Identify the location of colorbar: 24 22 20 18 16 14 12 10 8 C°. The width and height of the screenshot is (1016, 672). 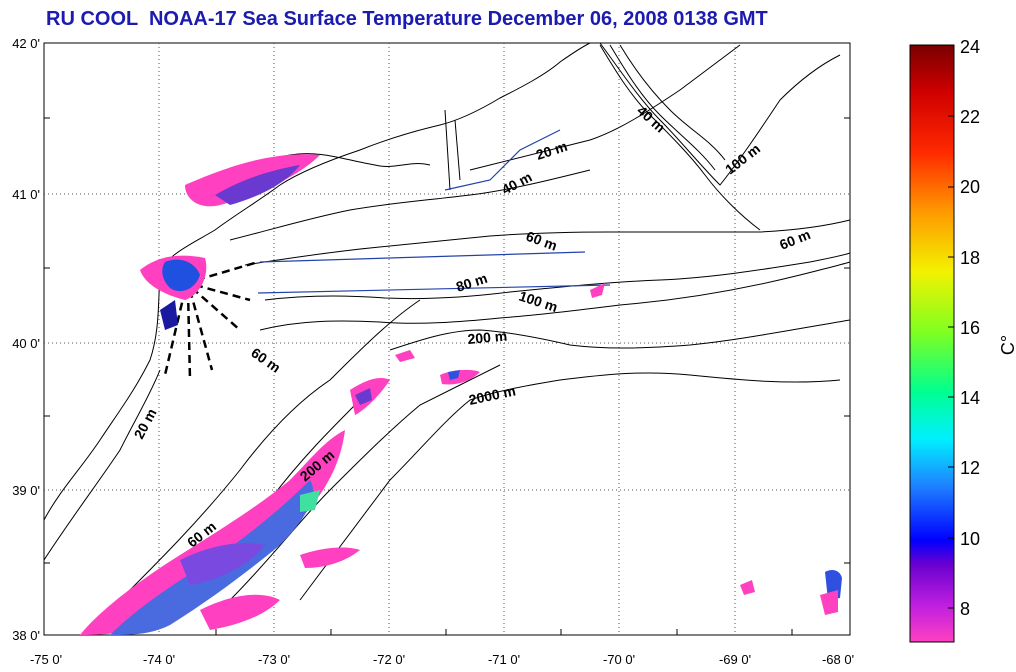
(962, 340).